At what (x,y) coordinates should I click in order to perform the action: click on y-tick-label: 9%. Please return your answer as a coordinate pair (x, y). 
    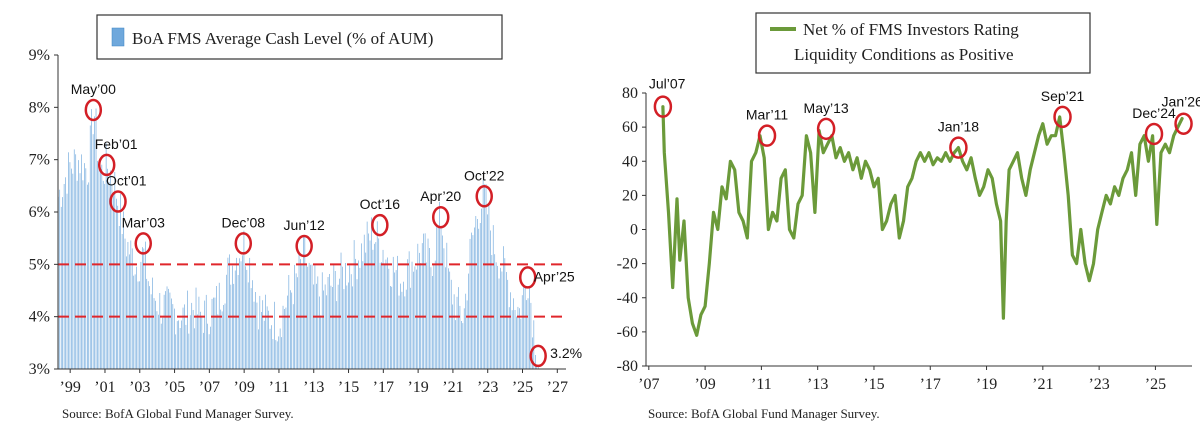
    Looking at the image, I should click on (39, 55).